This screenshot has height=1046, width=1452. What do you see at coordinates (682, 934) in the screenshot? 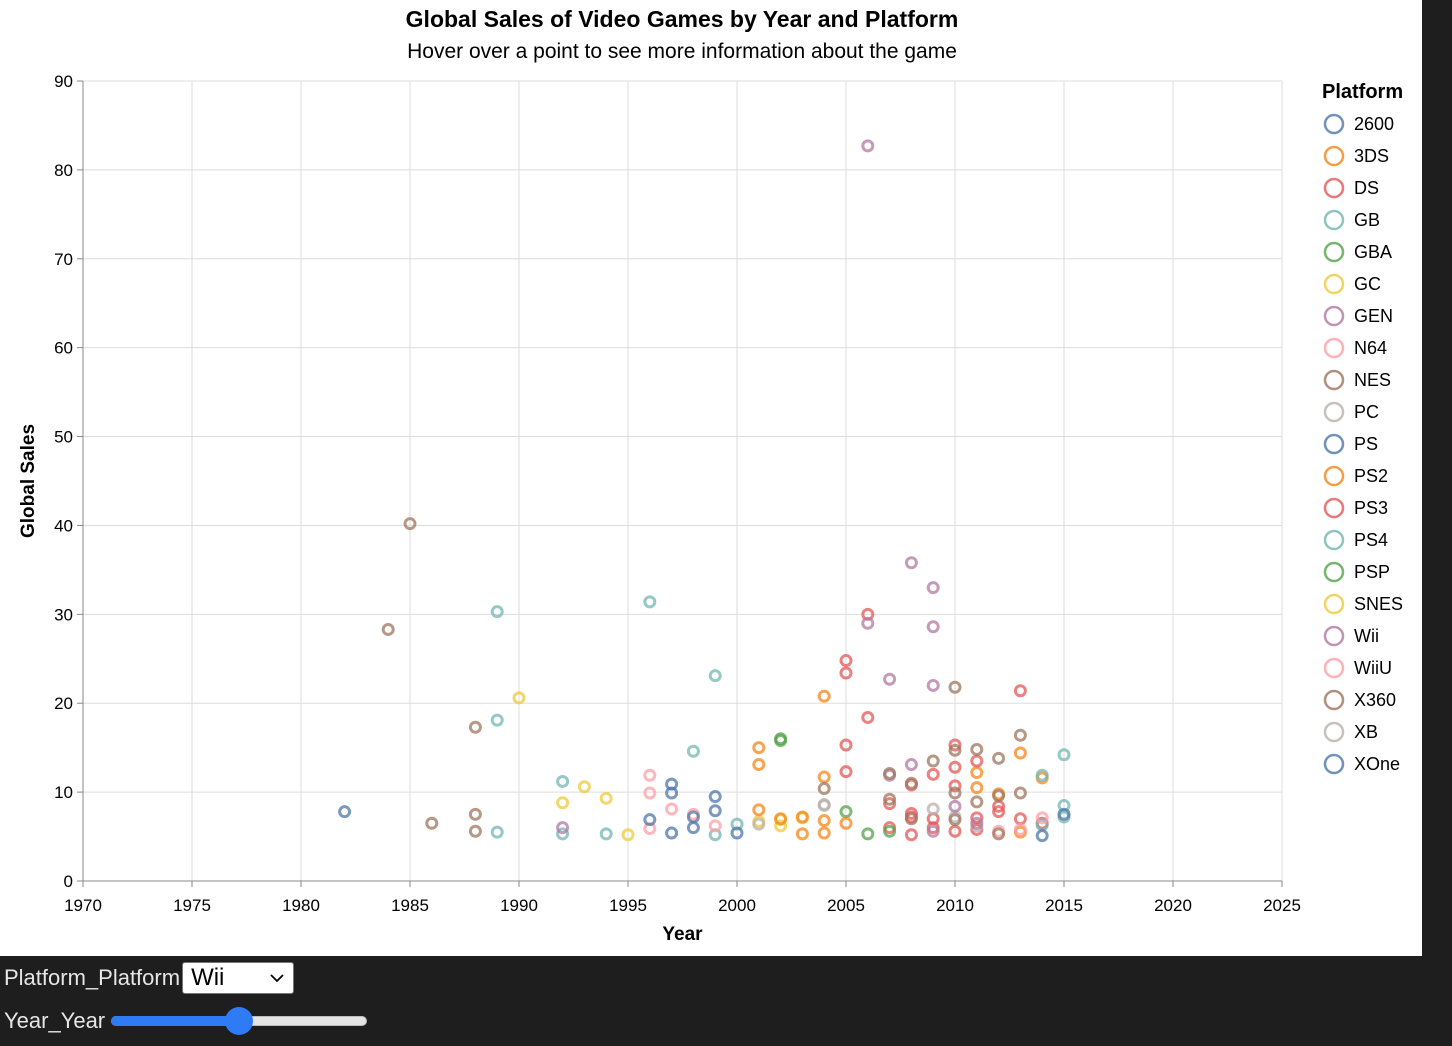
I see `x-axis-title: Year` at bounding box center [682, 934].